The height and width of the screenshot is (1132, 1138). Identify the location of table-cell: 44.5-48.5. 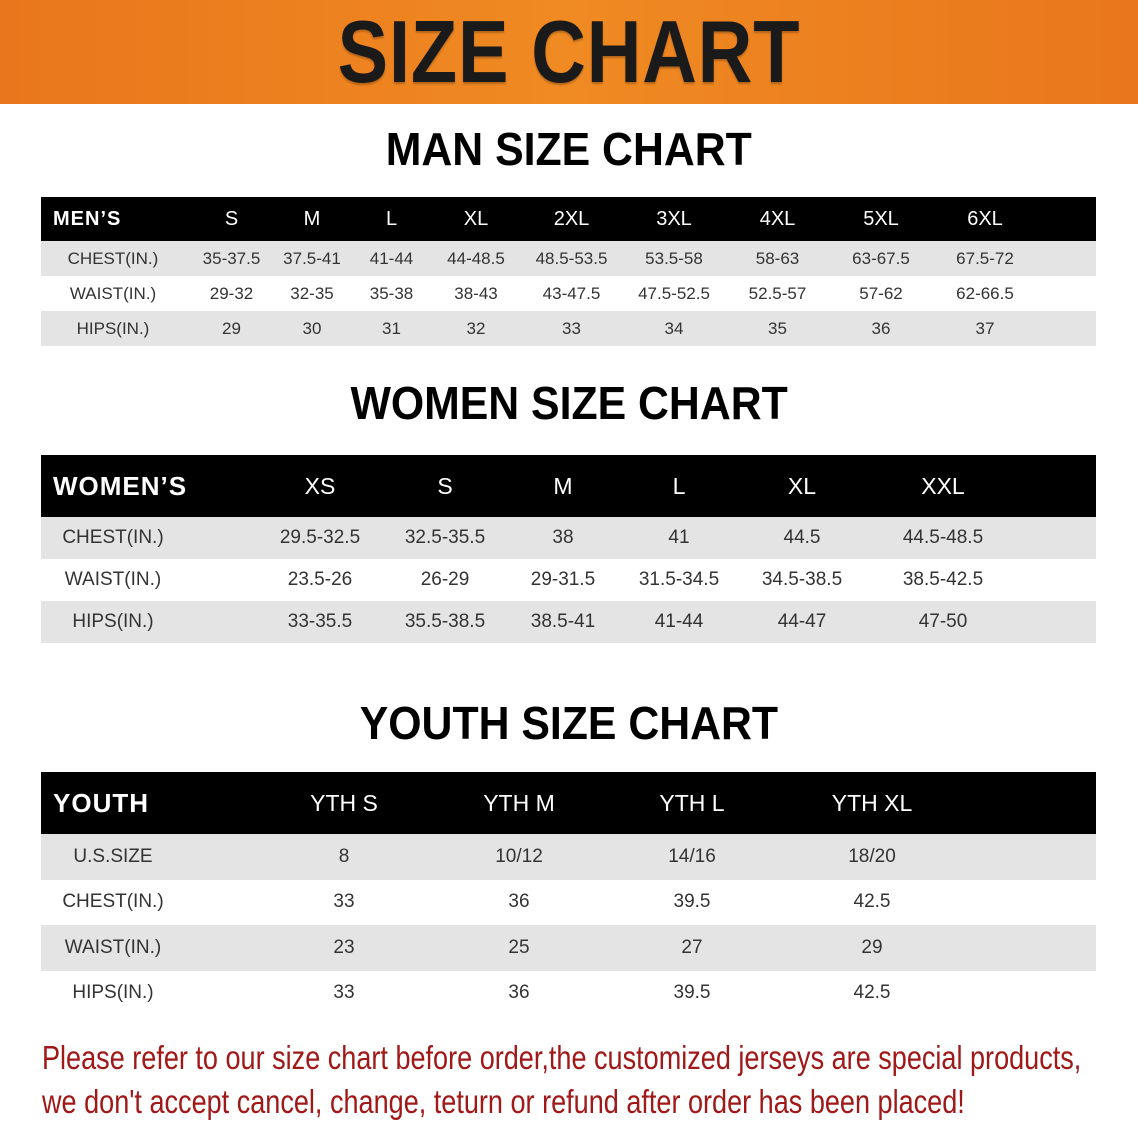
(943, 537).